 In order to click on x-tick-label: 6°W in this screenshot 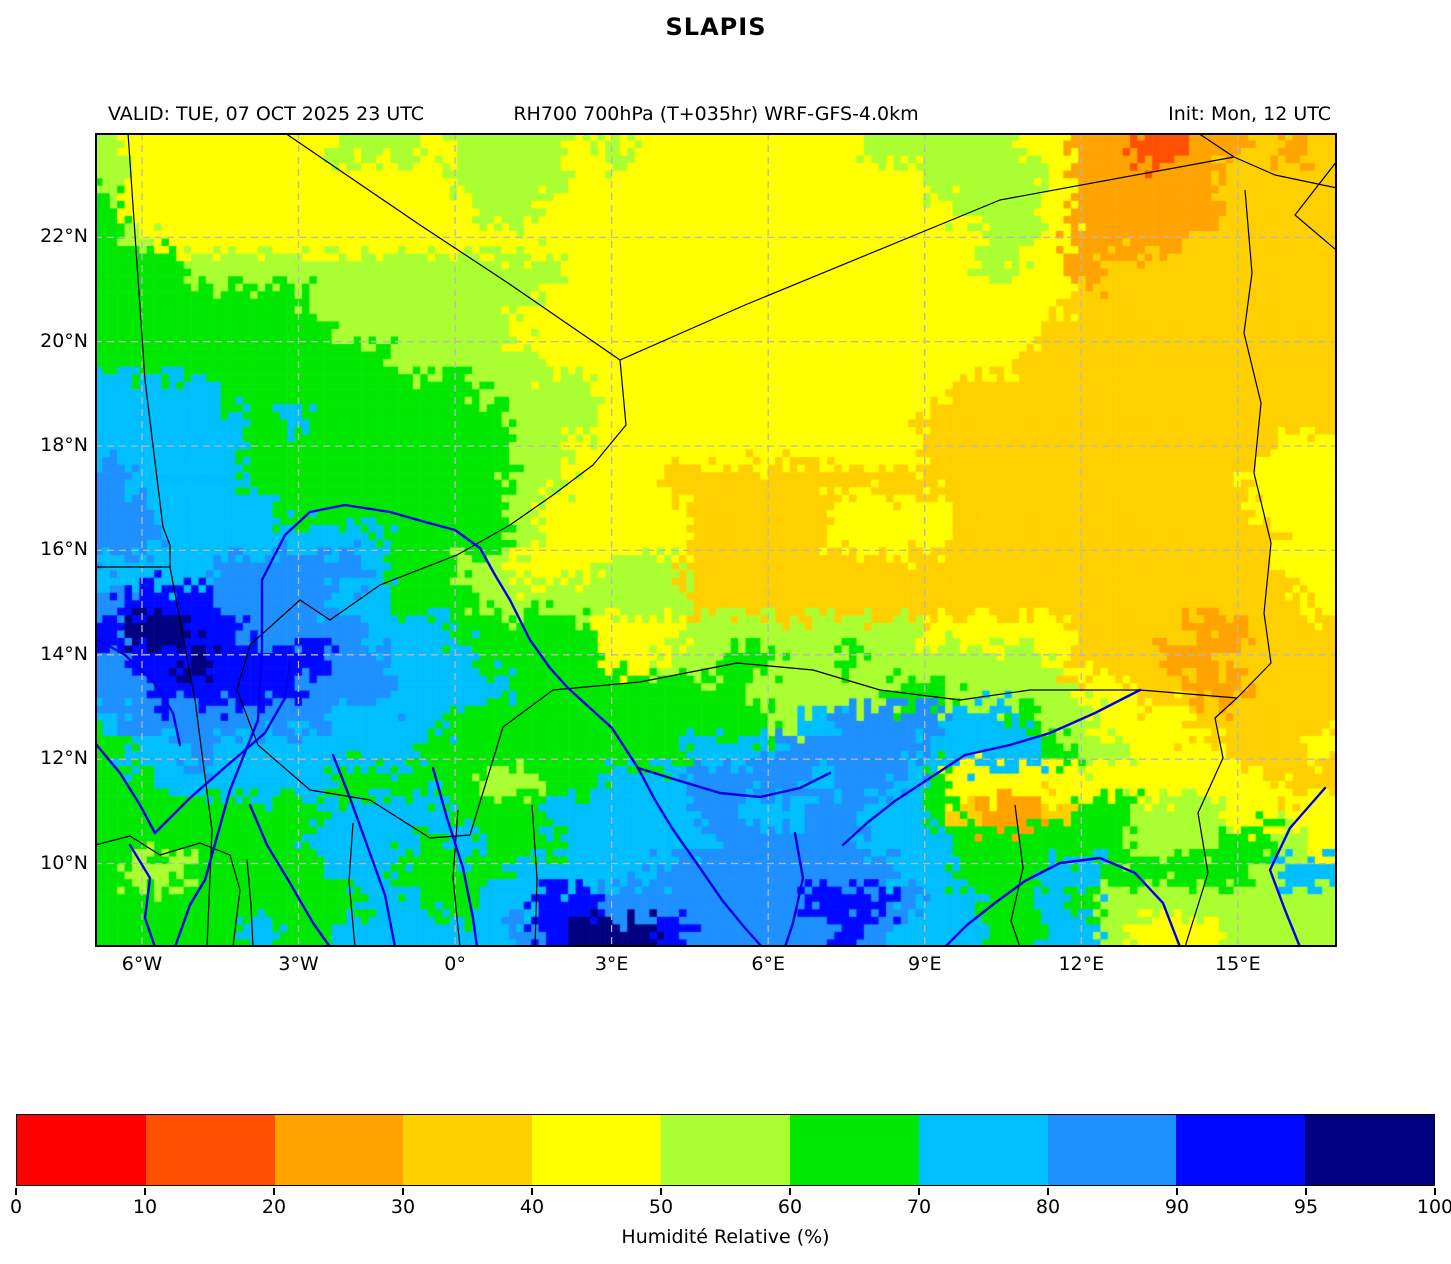, I will do `click(142, 964)`.